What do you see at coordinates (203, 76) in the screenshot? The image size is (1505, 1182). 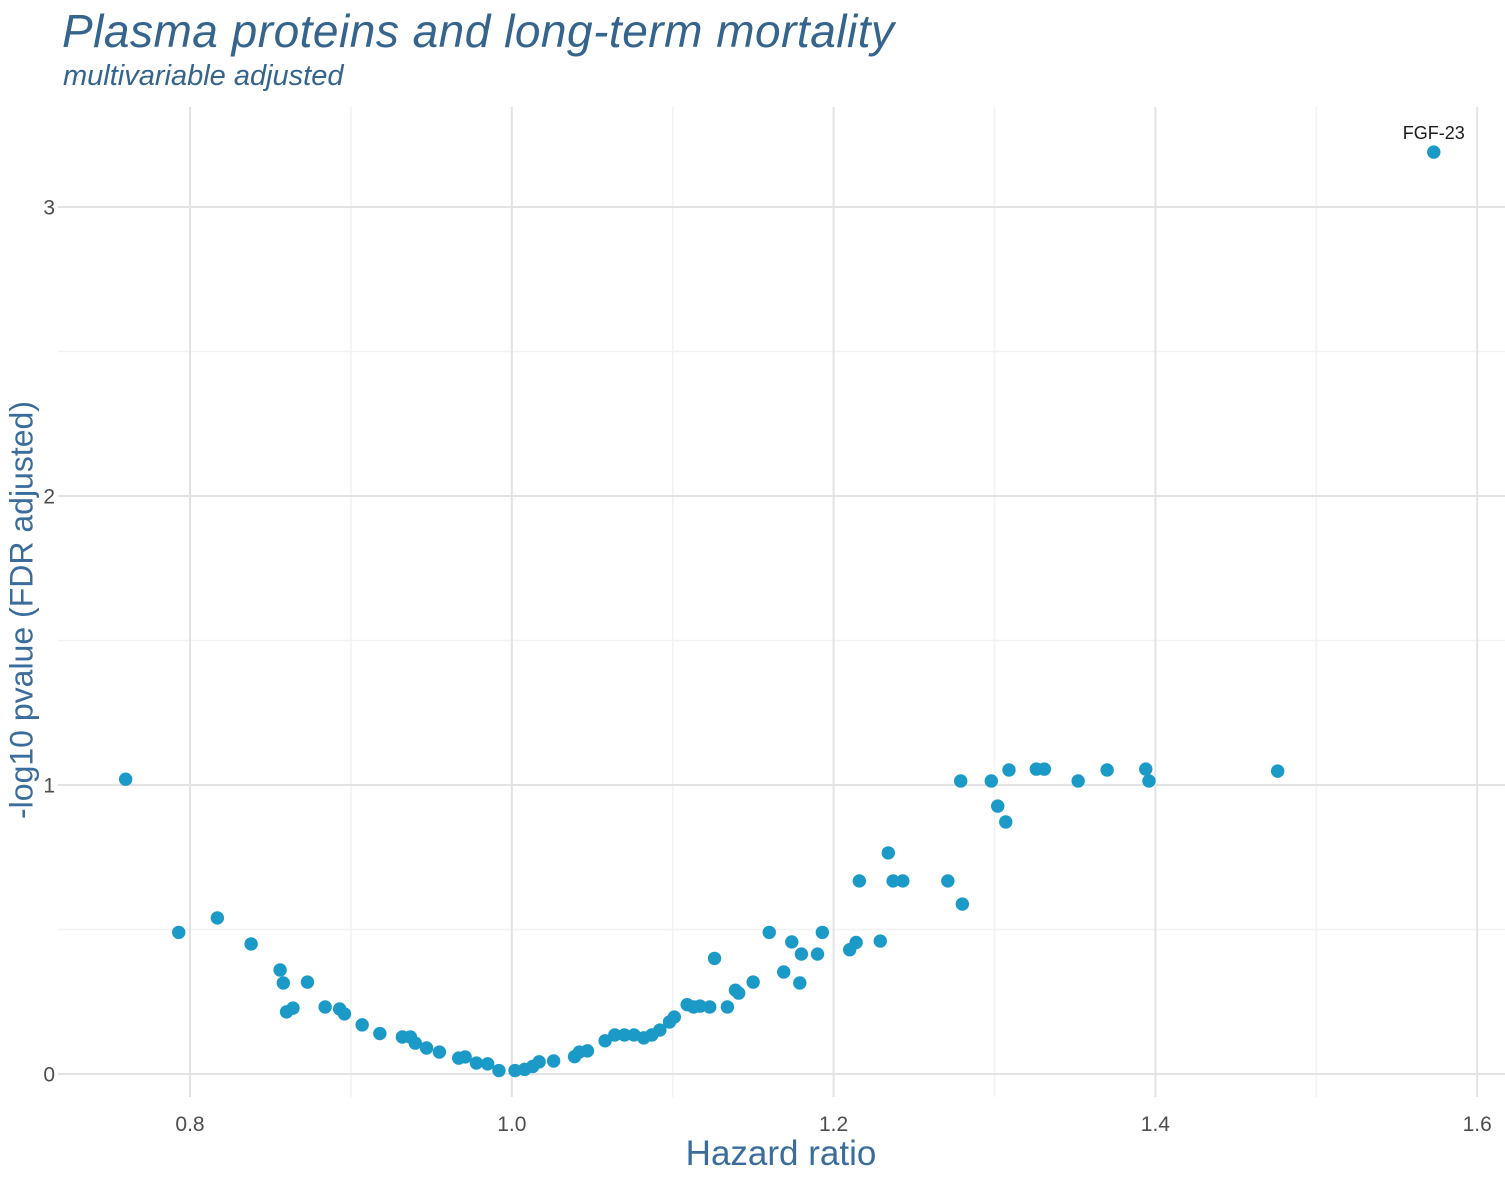 I see `chart-subtitle: multivariable adjusted` at bounding box center [203, 76].